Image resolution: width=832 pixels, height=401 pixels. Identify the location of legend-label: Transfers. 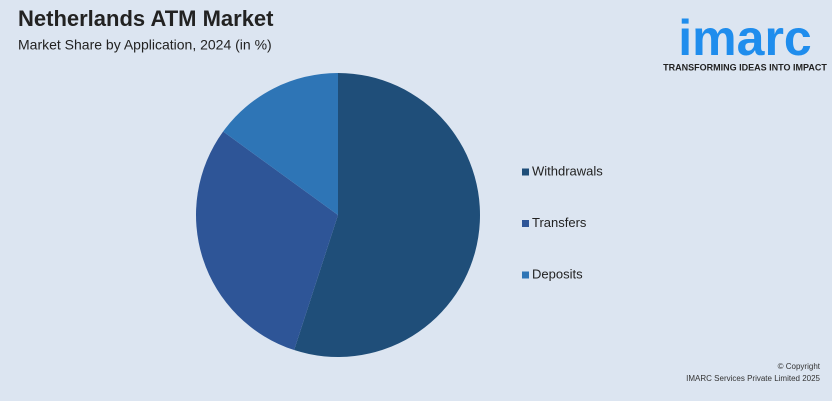
(559, 222).